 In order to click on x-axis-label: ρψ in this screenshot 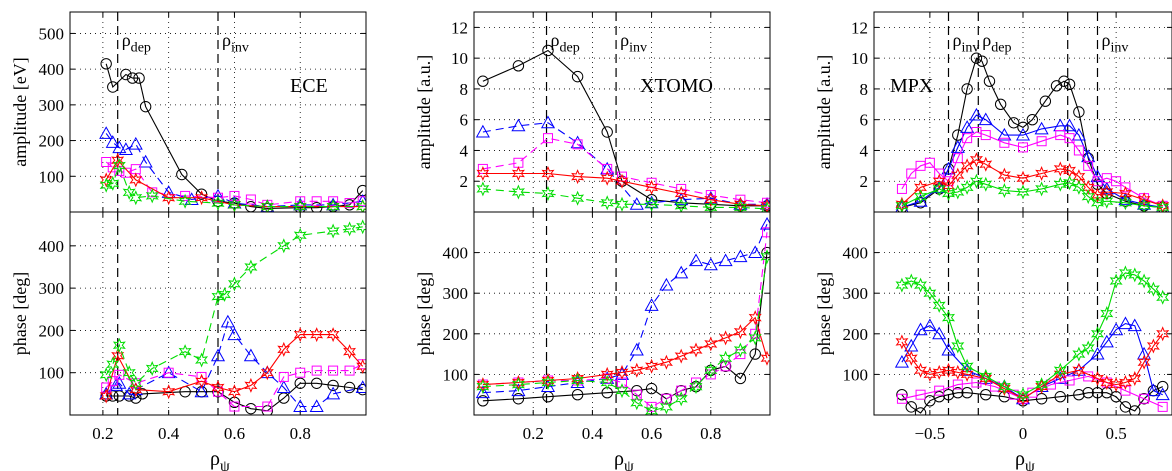, I will do `click(624, 459)`.